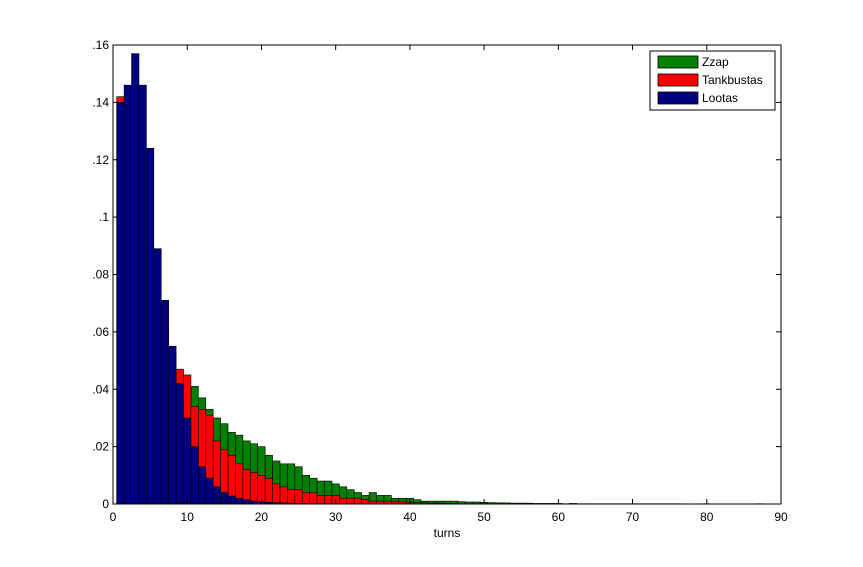  Describe the element at coordinates (188, 517) in the screenshot. I see `x-tick-label: 10` at that location.